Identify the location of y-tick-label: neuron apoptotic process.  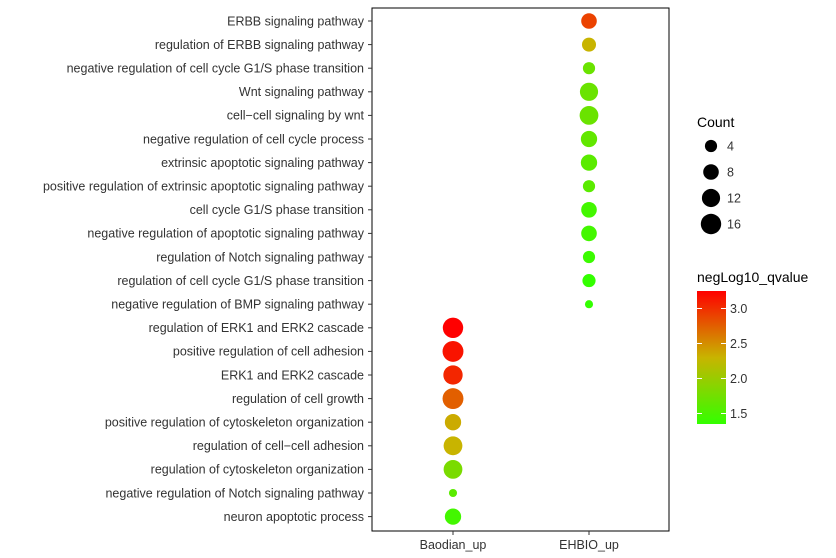
(294, 517).